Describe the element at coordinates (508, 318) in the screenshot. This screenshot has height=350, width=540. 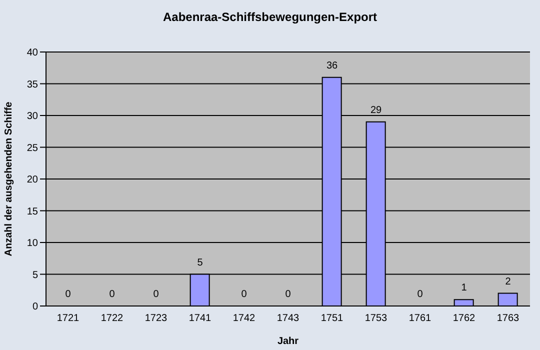
I see `x-tick-label: 1763` at that location.